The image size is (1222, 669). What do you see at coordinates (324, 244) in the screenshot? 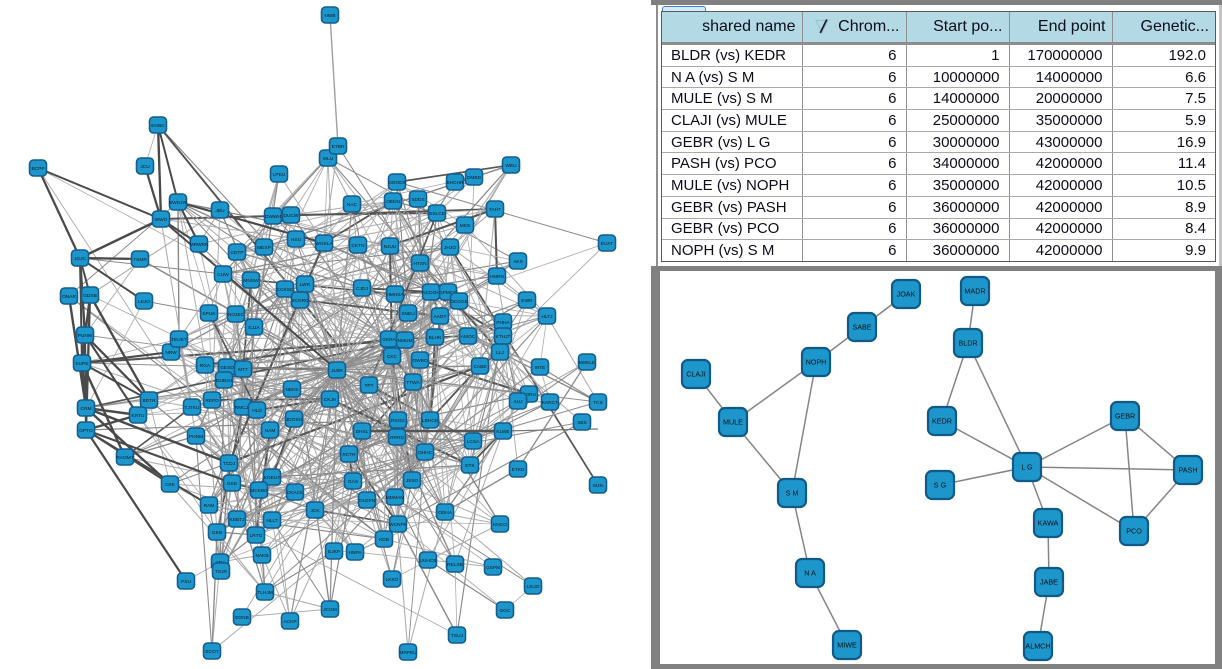
I see `svg-text: WGKLA` at bounding box center [324, 244].